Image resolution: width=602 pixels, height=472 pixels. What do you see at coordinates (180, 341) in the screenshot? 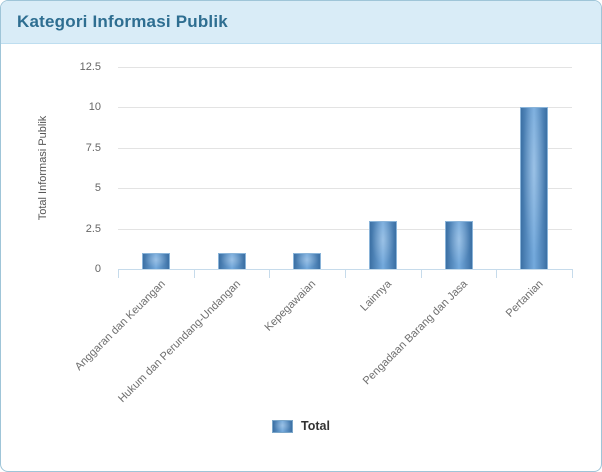
I see `x-axis-label: Hukum dan Perundang-Undangan` at bounding box center [180, 341].